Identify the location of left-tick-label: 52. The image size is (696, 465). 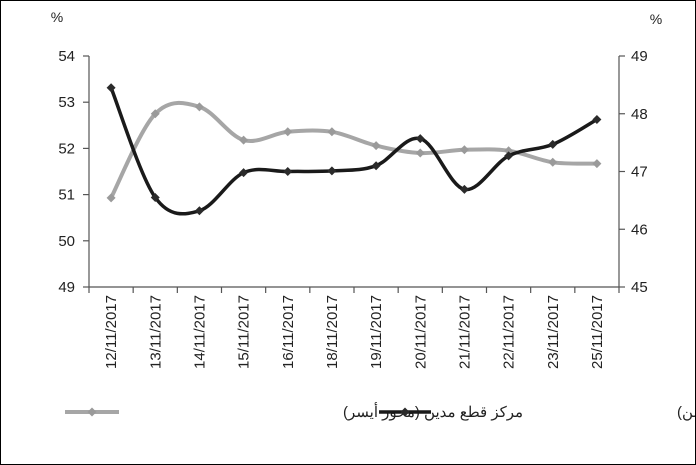
(66, 148).